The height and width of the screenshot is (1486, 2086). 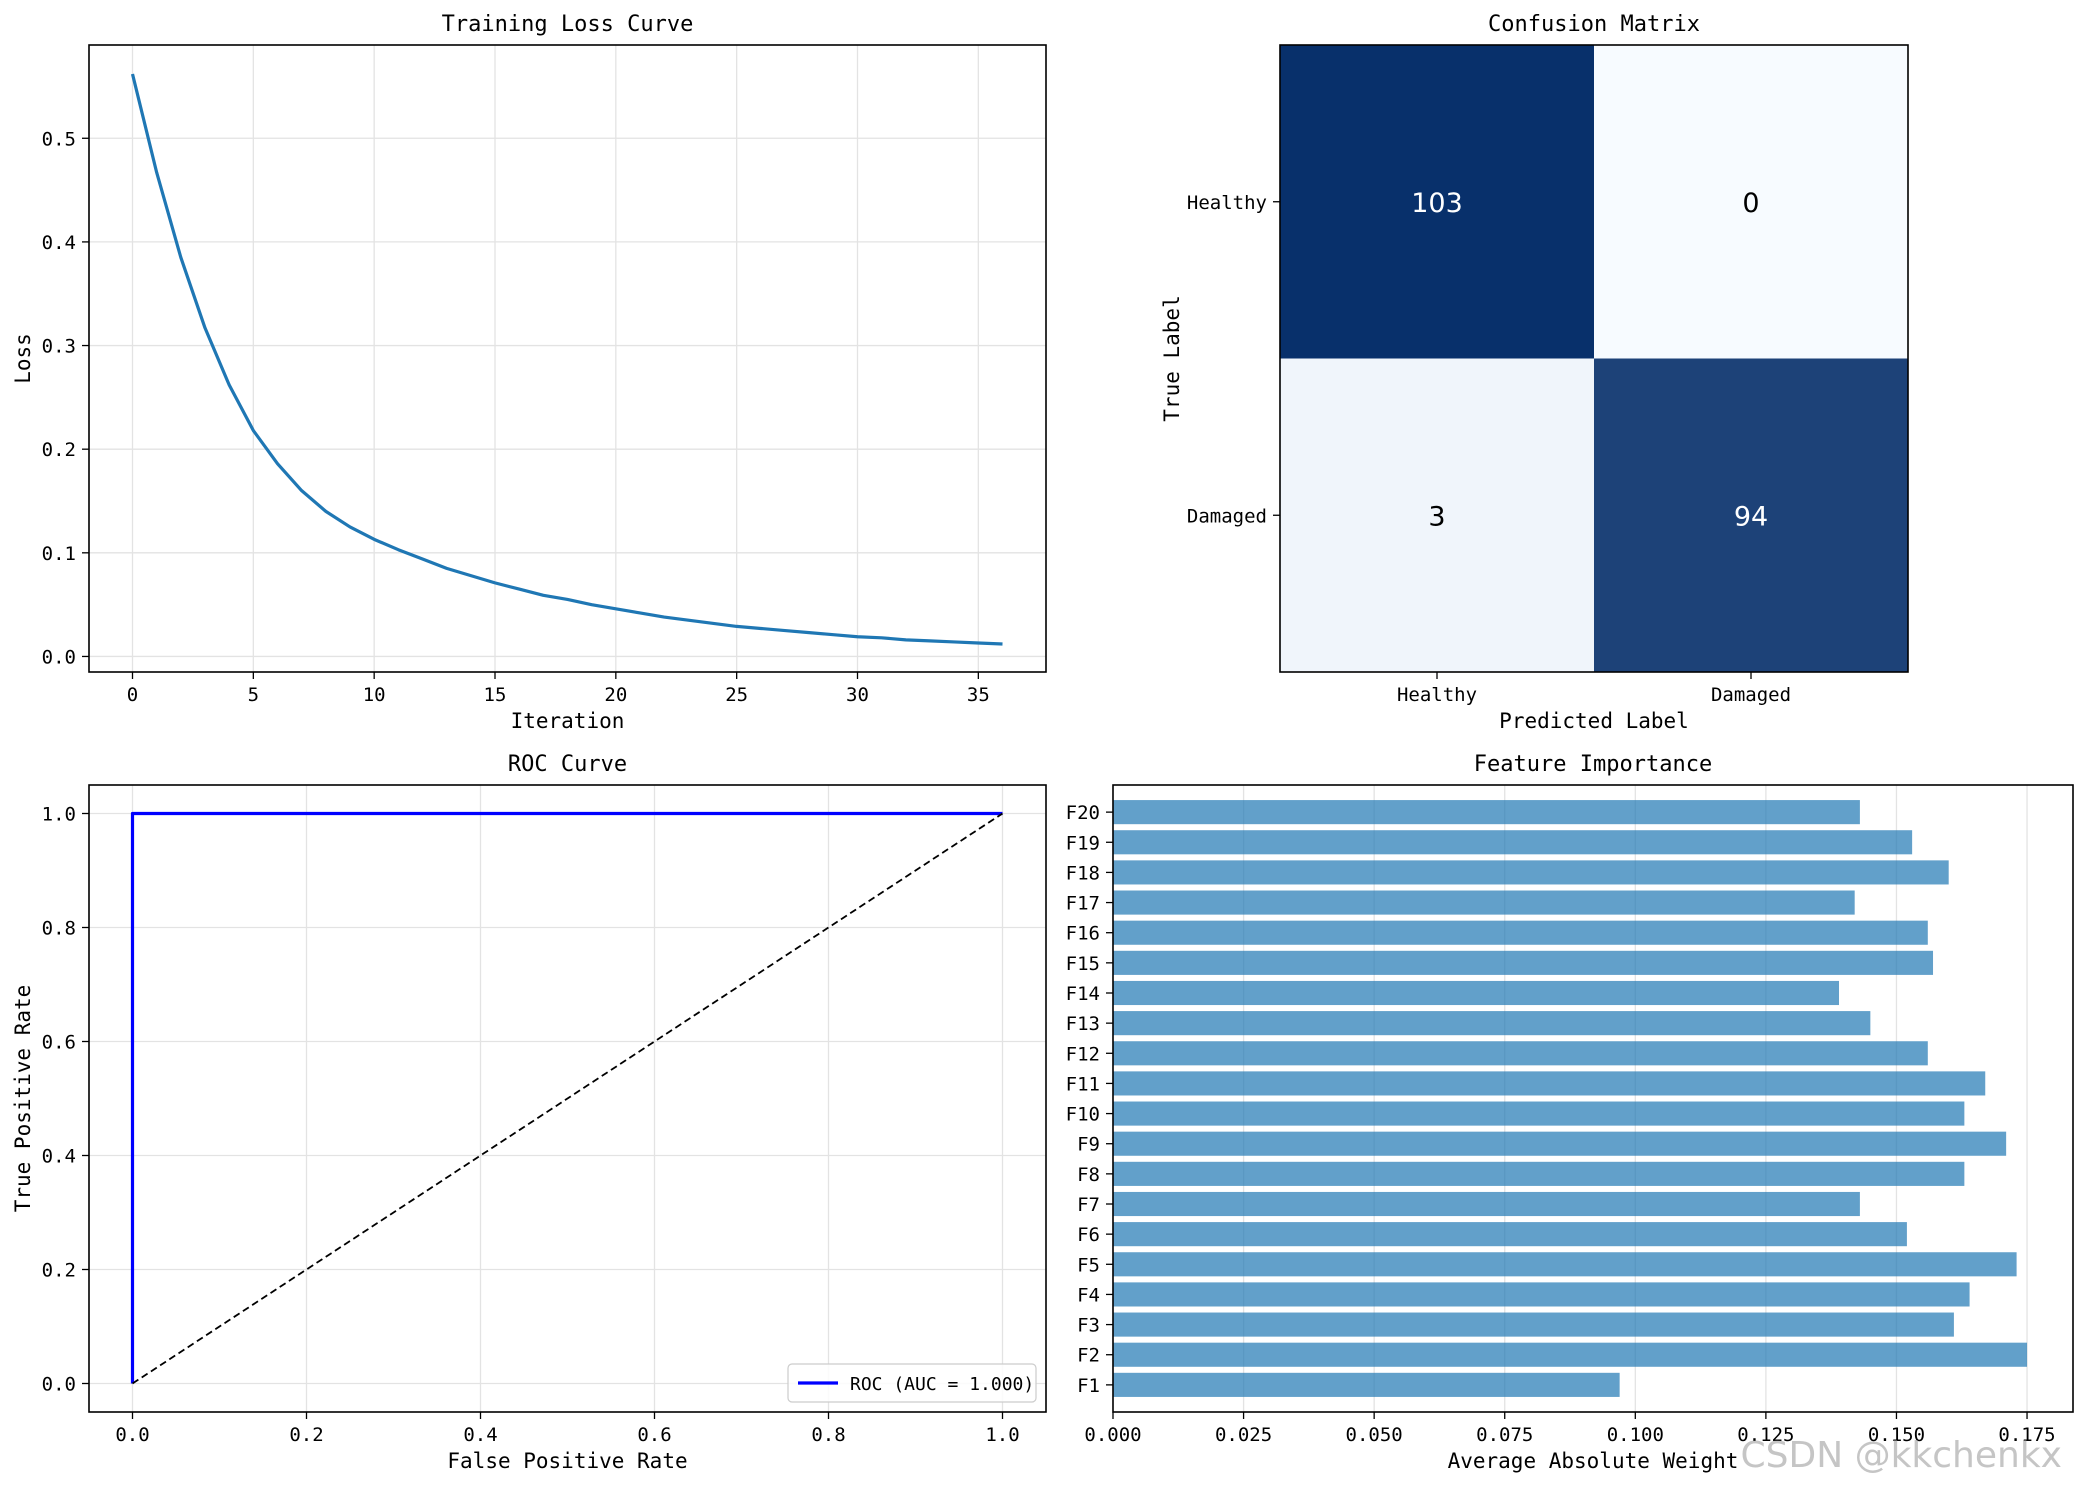 I want to click on y-tick-label: F11, so click(x=1083, y=1084).